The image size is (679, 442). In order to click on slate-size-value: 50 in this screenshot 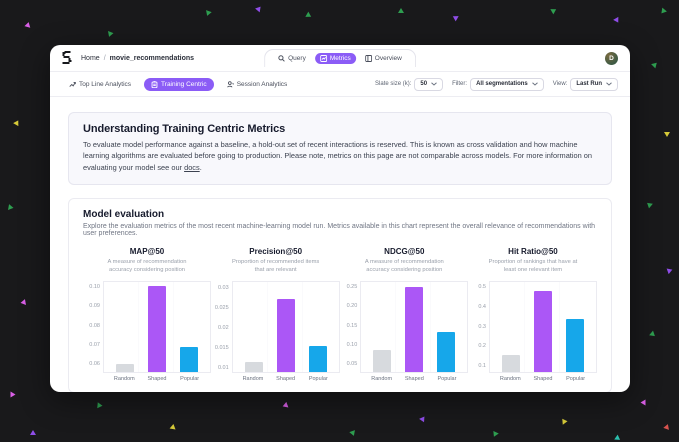, I will do `click(424, 84)`.